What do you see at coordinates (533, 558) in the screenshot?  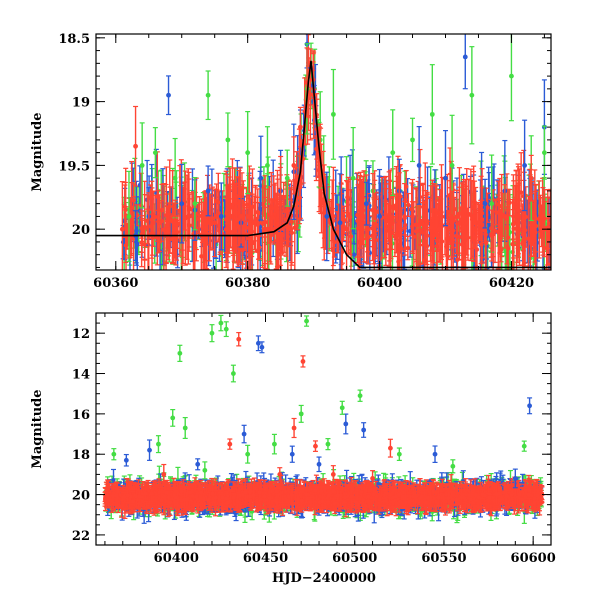 I see `x-tick-label: 60600` at bounding box center [533, 558].